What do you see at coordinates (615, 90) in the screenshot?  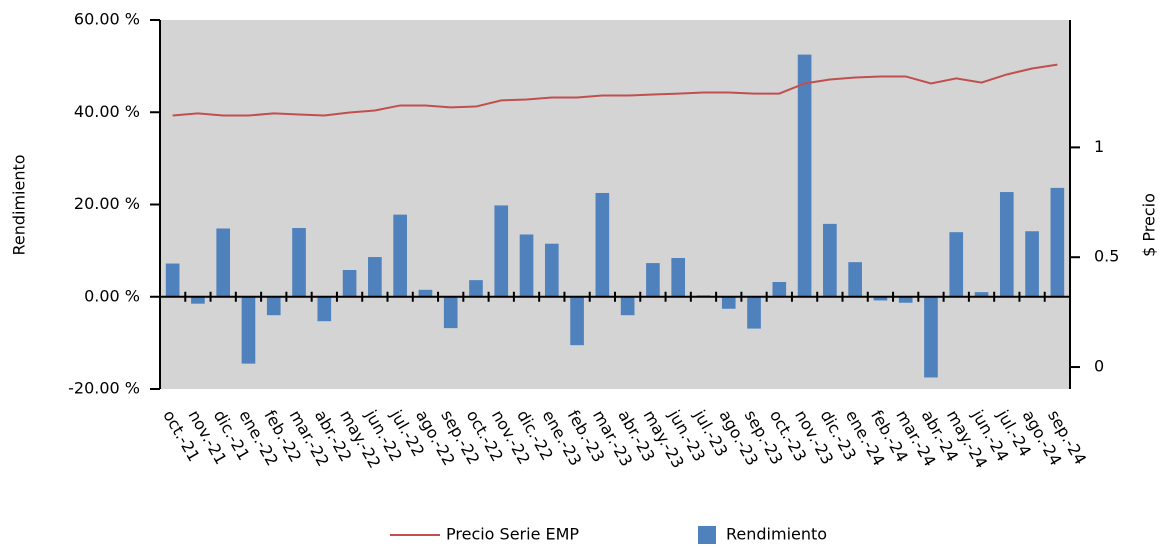 I see `price-line` at bounding box center [615, 90].